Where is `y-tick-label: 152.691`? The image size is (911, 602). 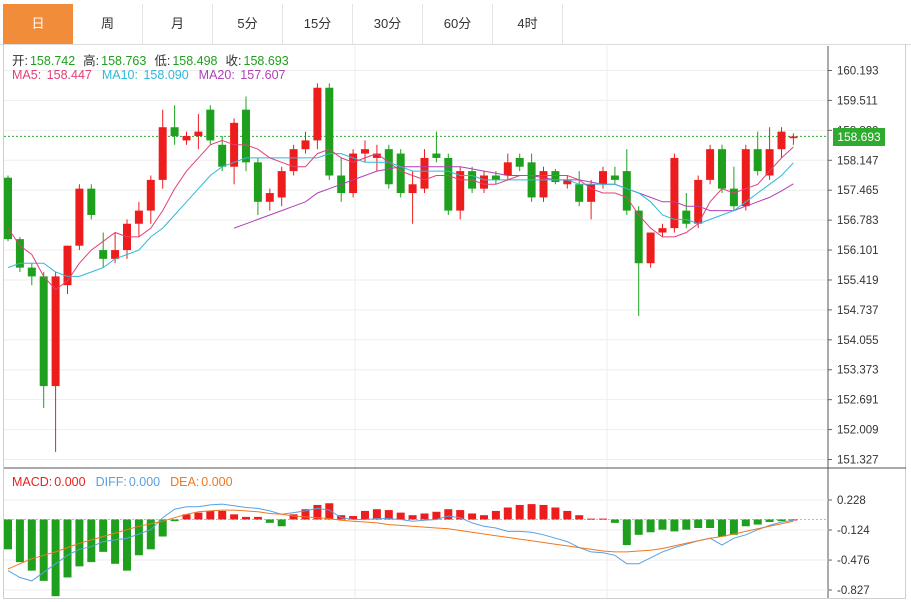
y-tick-label: 152.691 is located at coordinates (858, 401).